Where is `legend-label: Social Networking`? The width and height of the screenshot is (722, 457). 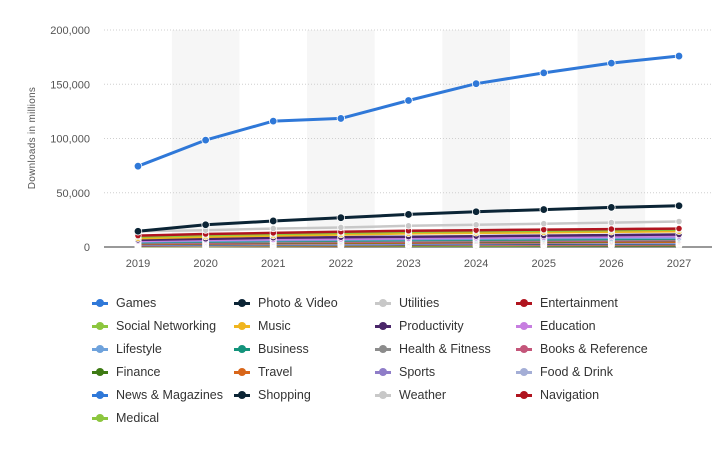 legend-label: Social Networking is located at coordinates (166, 326).